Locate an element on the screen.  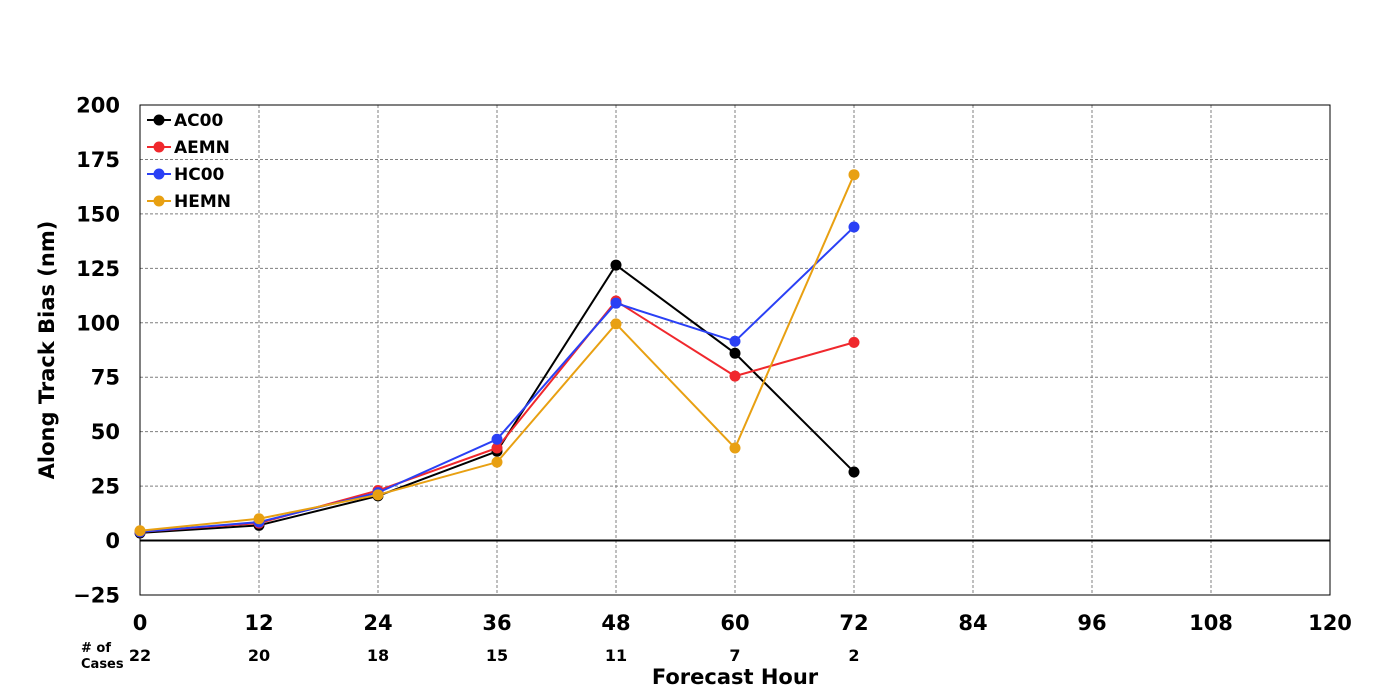
legend-label: AEMN is located at coordinates (202, 148).